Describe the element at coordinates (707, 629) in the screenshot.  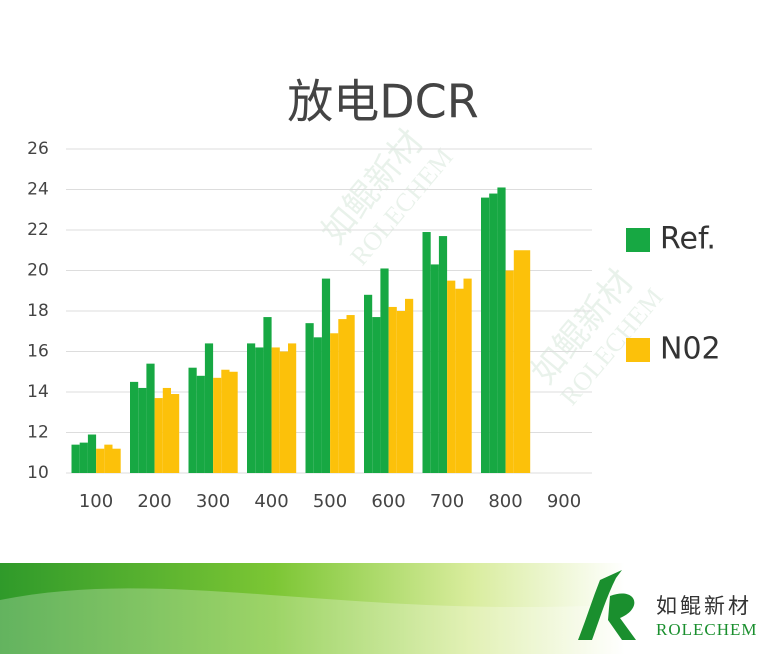
I see `brand-en: ROLECHEM` at that location.